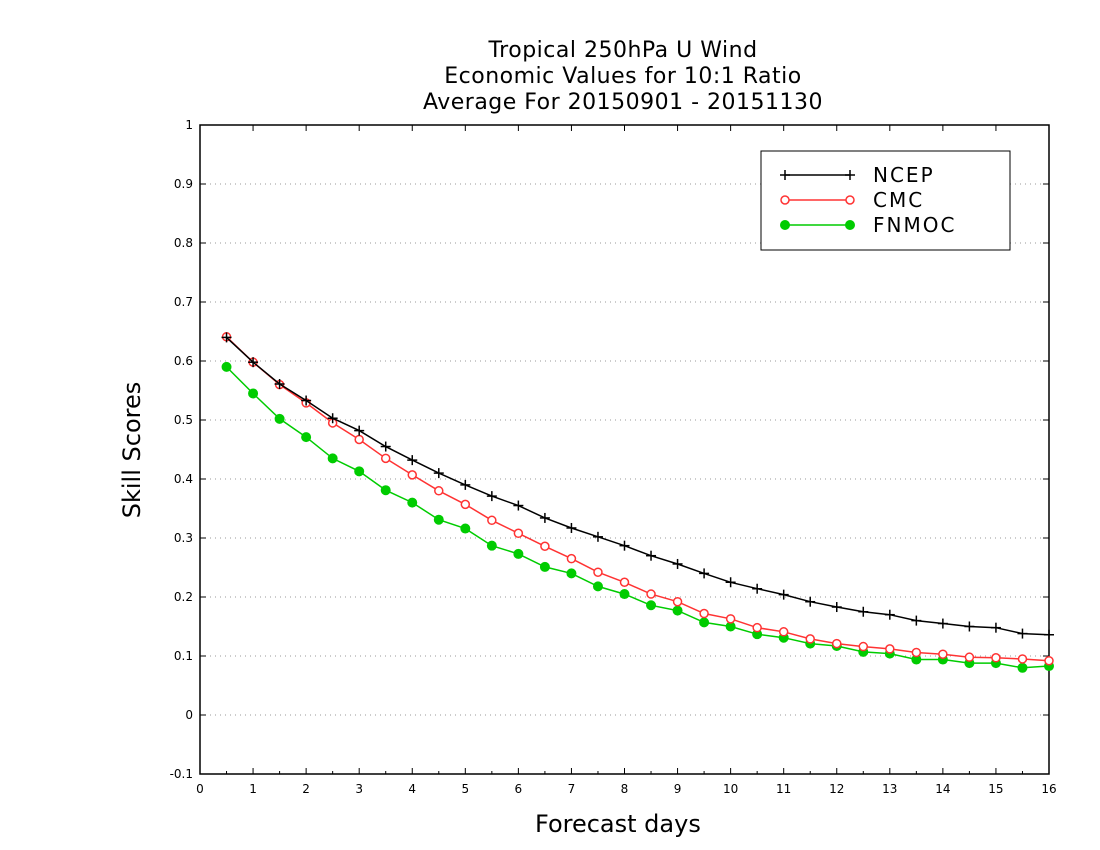  What do you see at coordinates (183, 597) in the screenshot?
I see `y-tick-label: 0.2` at bounding box center [183, 597].